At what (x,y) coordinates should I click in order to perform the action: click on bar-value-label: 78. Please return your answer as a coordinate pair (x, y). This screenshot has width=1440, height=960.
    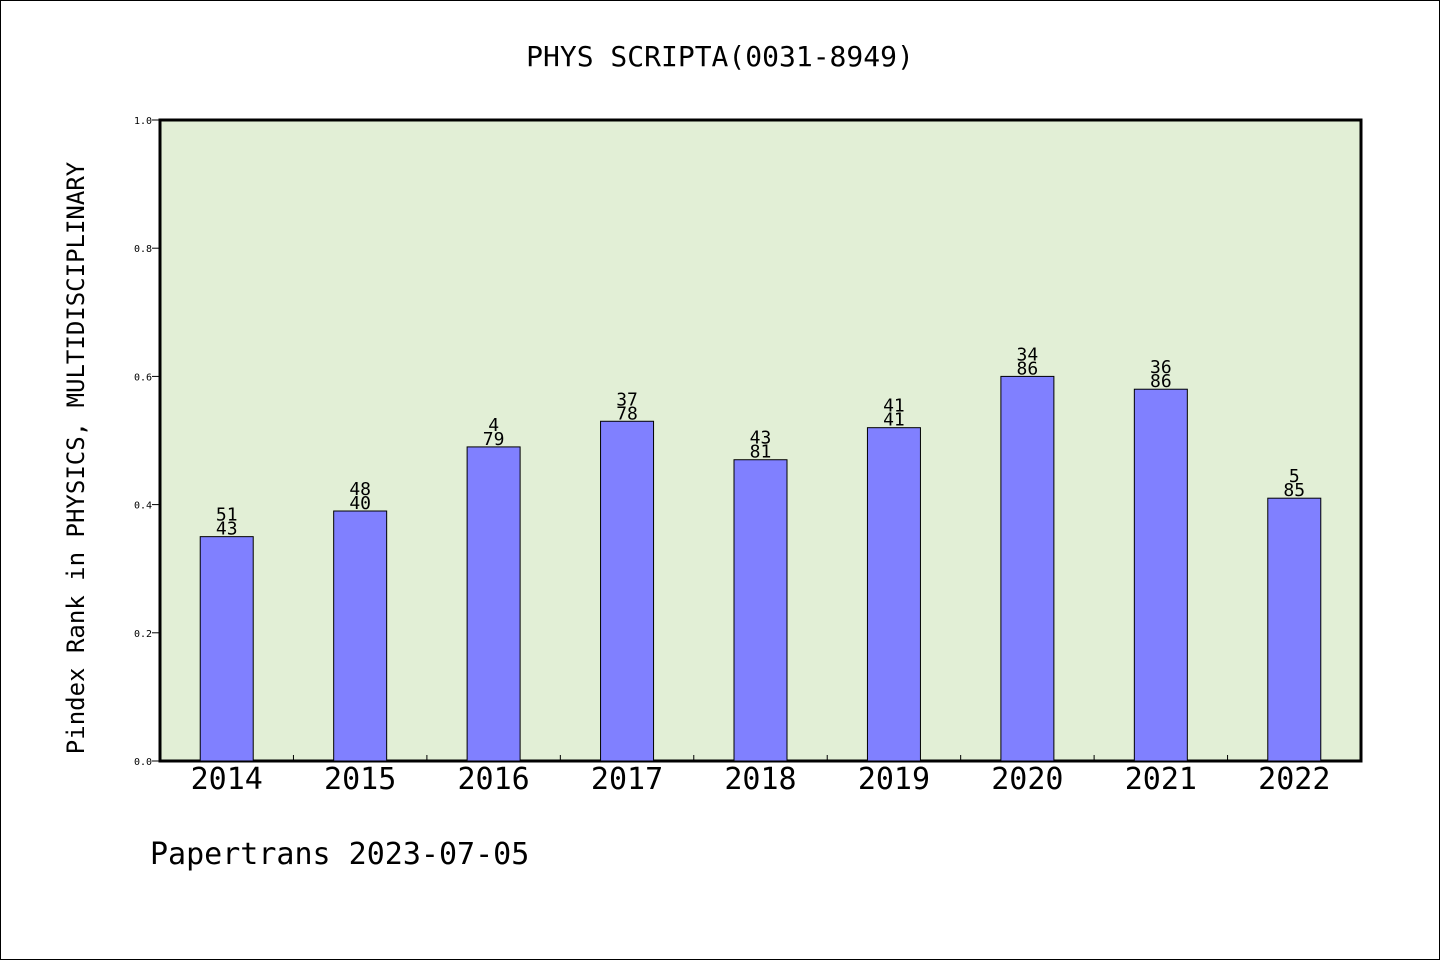
    Looking at the image, I should click on (627, 413).